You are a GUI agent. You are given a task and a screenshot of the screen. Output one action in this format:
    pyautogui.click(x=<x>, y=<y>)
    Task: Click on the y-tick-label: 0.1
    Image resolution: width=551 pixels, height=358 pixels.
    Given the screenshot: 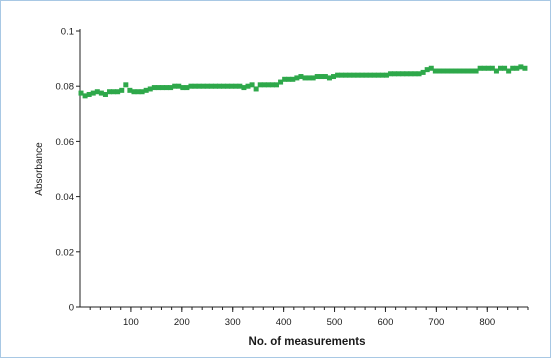 What is the action you would take?
    pyautogui.click(x=67, y=32)
    